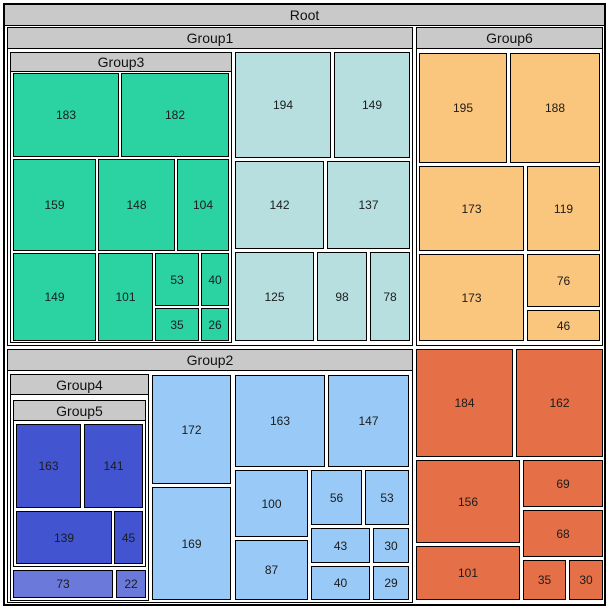 This screenshot has height=609, width=609. What do you see at coordinates (468, 501) in the screenshot?
I see `cell-root-156: 156` at bounding box center [468, 501].